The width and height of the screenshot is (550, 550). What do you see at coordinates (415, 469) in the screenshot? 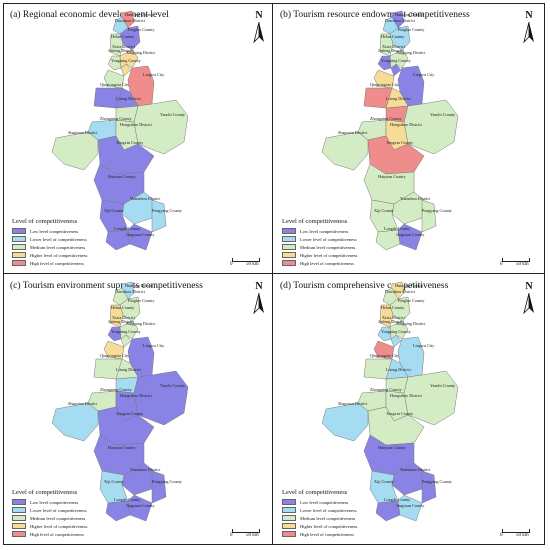
I see `district-label: Yuanzhou District` at bounding box center [415, 469].